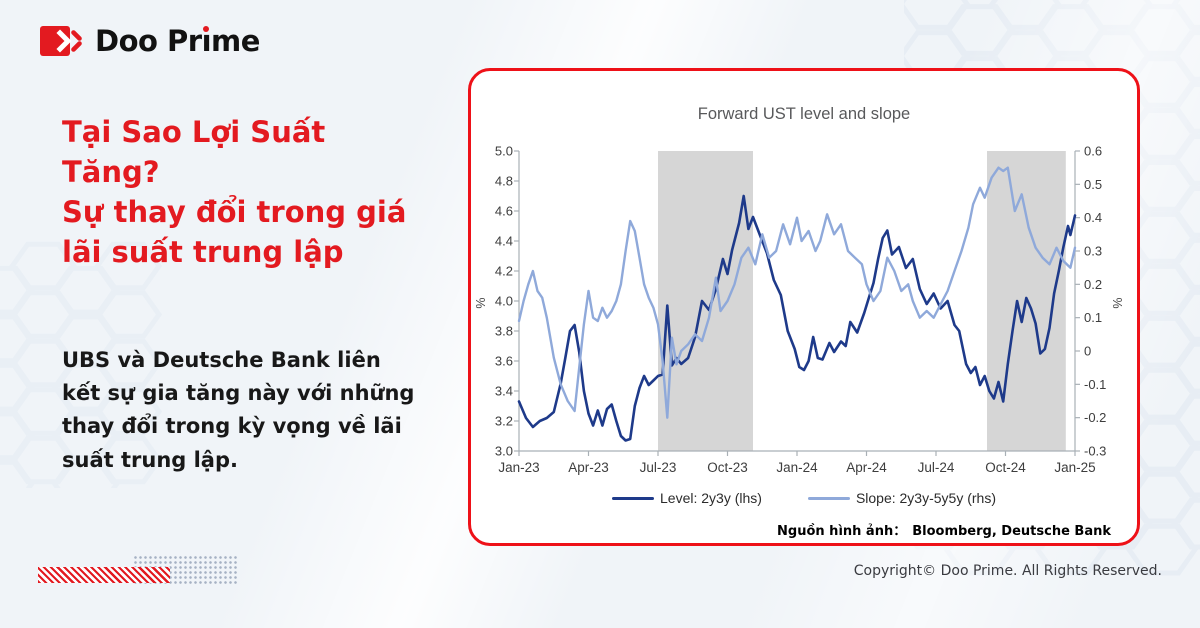 The image size is (1200, 628). I want to click on image-source-value: Bloomberg, Deutsche Bank, so click(1011, 531).